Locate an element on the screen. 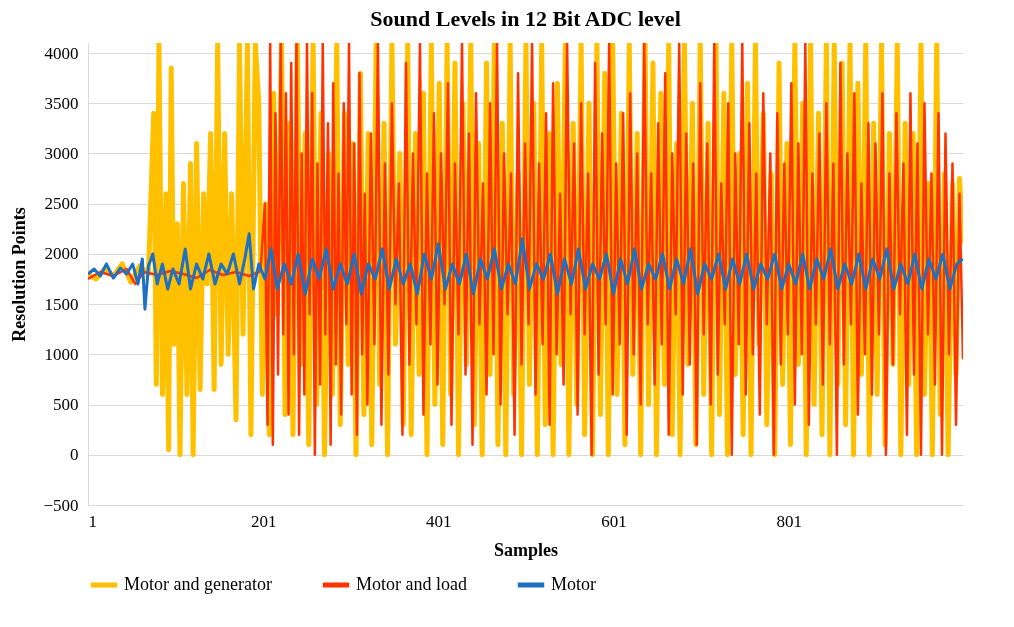 Image resolution: width=1014 pixels, height=627 pixels. legend-label: Motor and generator is located at coordinates (198, 584).